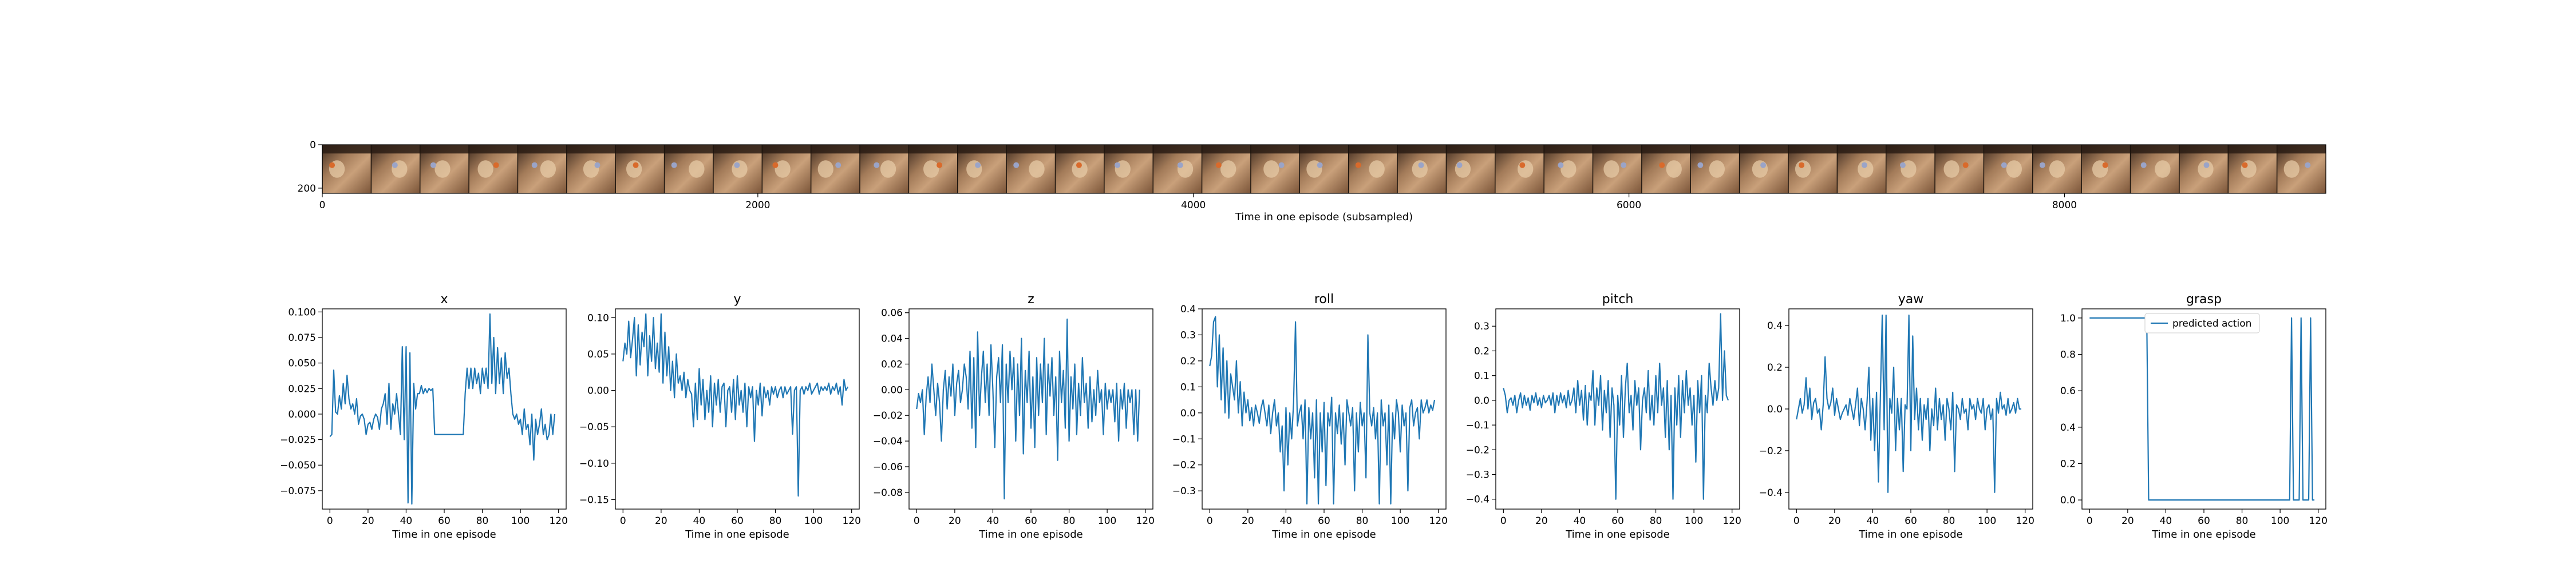  I want to click on ytick-label: 0.025, so click(302, 389).